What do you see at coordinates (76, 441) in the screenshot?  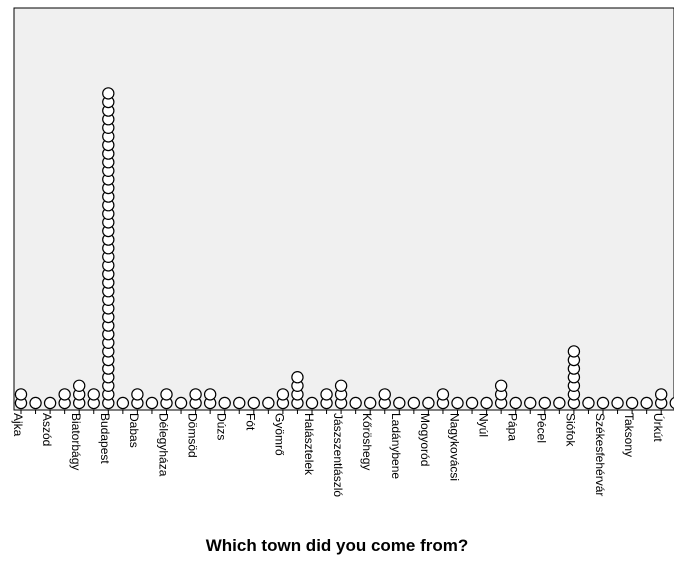 I see `x-tick-label: Biatorbágy` at bounding box center [76, 441].